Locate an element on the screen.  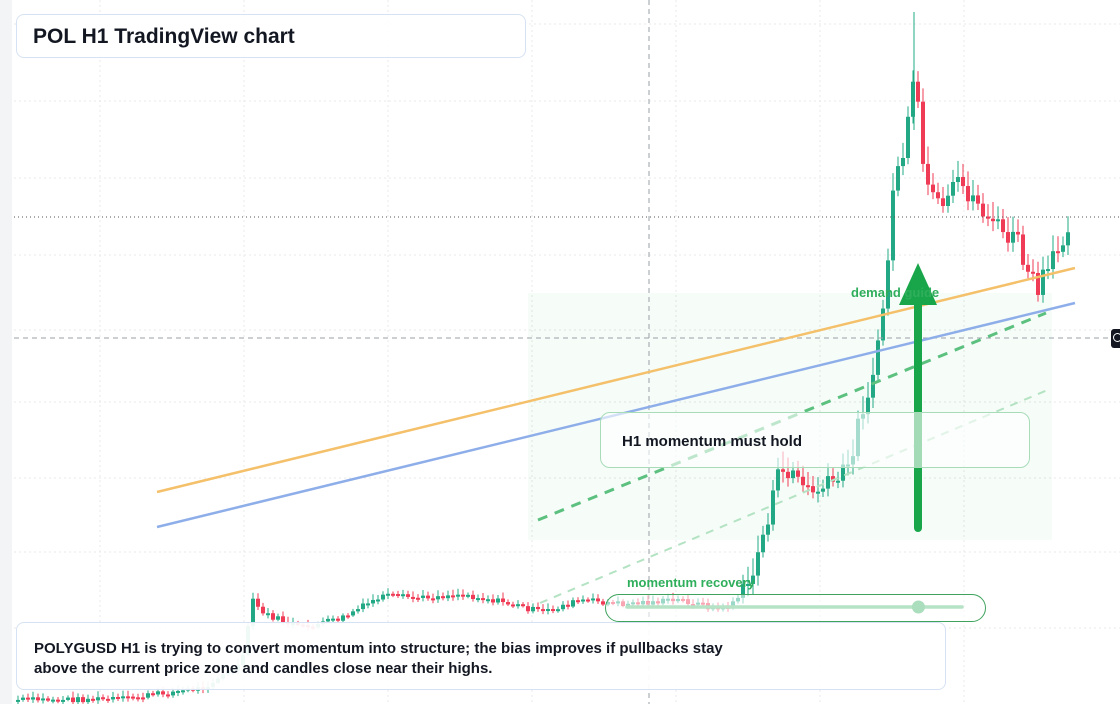
callout-label: H1 momentum must hold is located at coordinates (712, 441).